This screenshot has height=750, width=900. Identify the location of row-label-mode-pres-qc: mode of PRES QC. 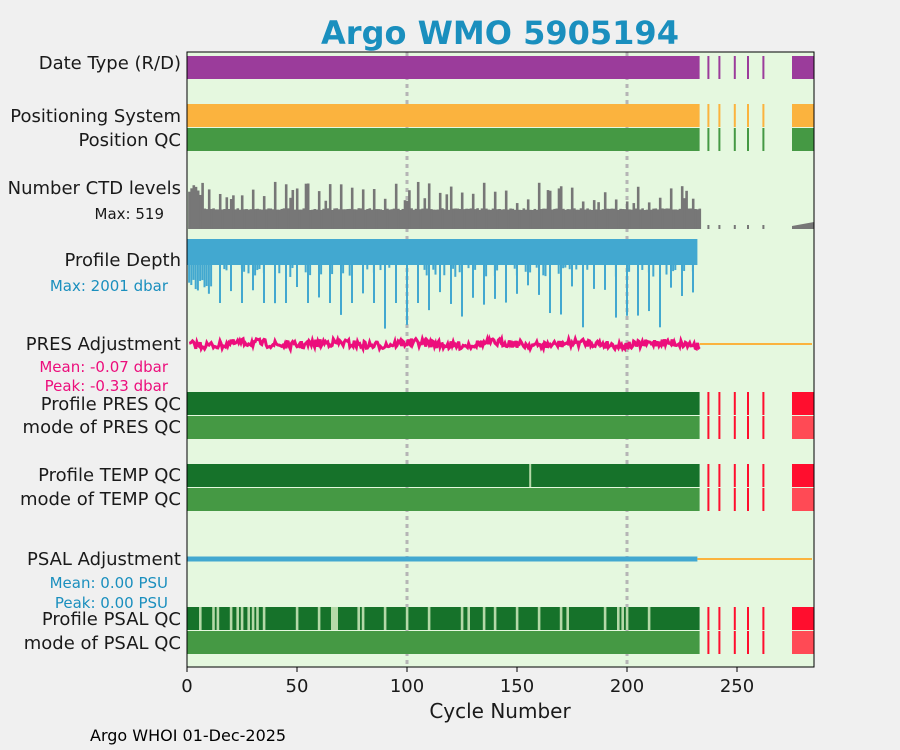
(102, 427).